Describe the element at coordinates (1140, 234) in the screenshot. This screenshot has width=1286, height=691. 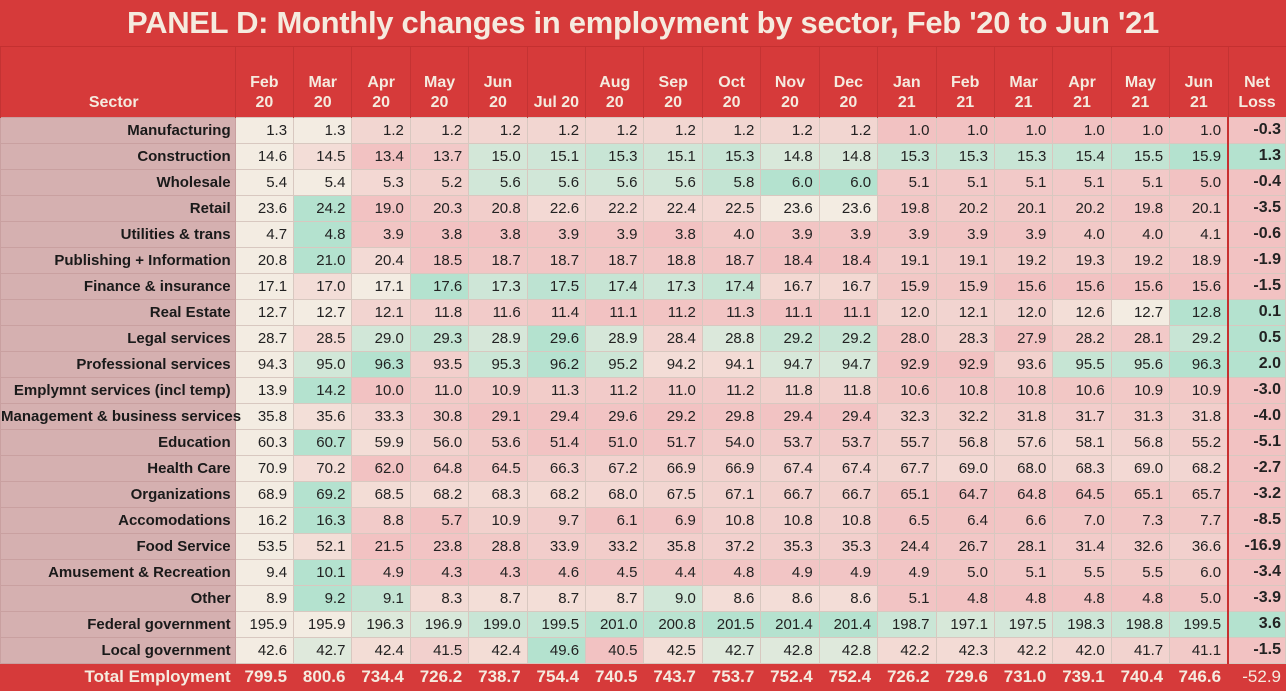
I see `heatmap-cell: 4.0` at that location.